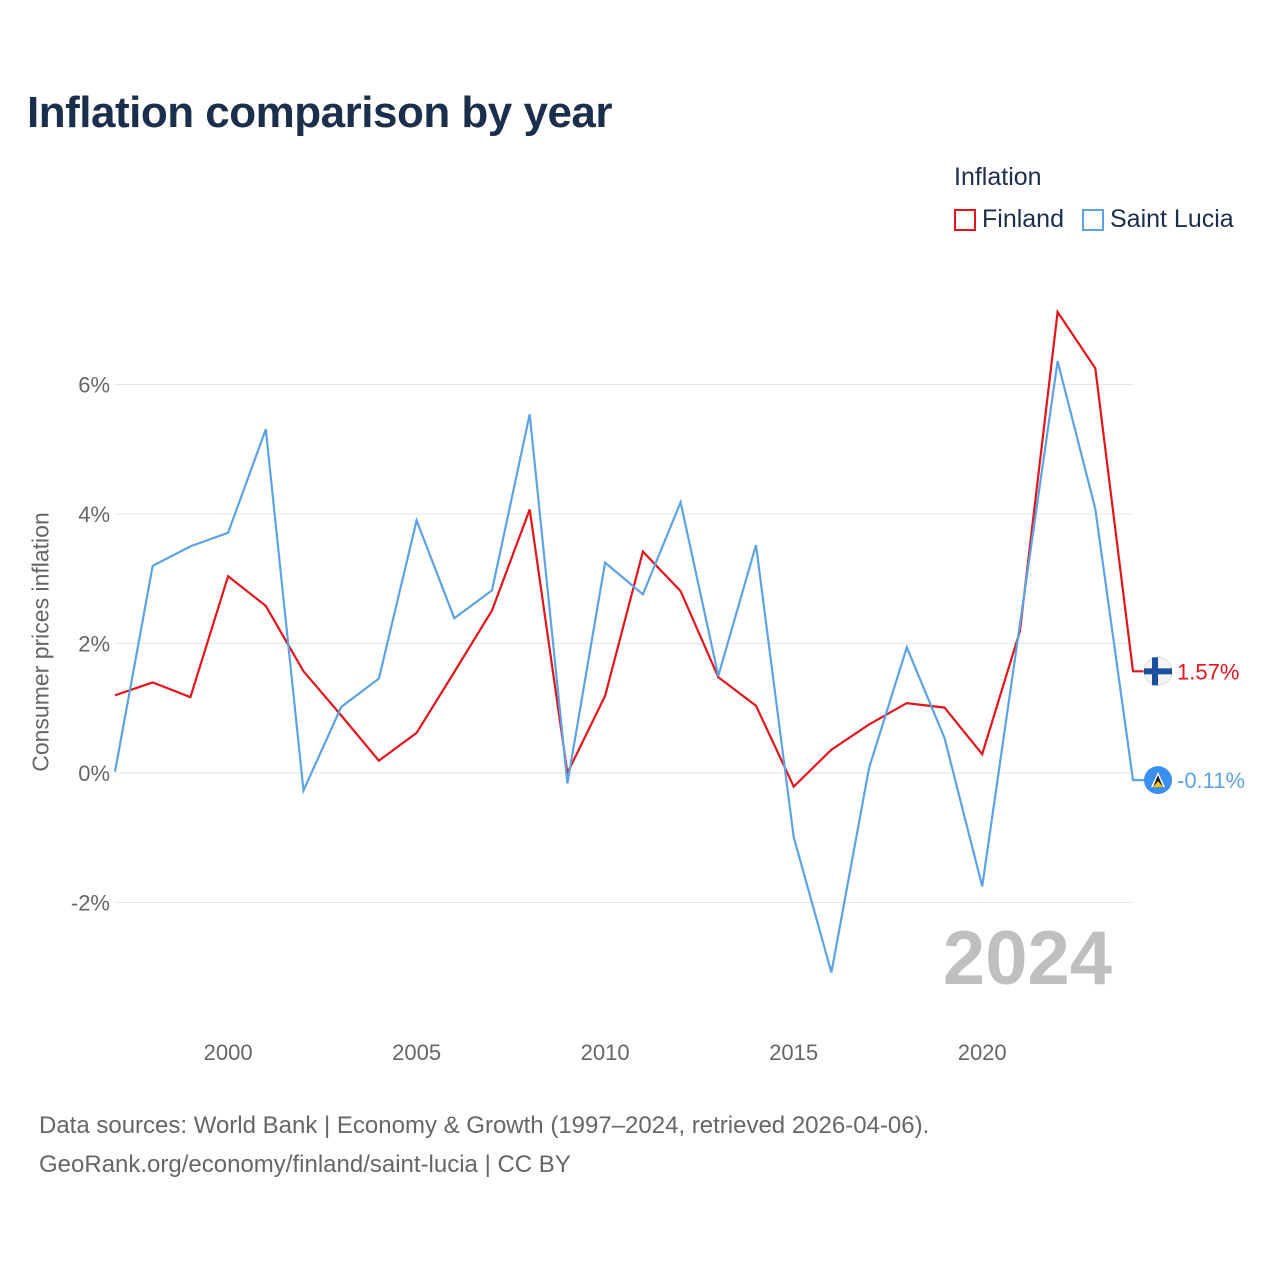  What do you see at coordinates (793, 1052) in the screenshot?
I see `x-tick-label: 2015` at bounding box center [793, 1052].